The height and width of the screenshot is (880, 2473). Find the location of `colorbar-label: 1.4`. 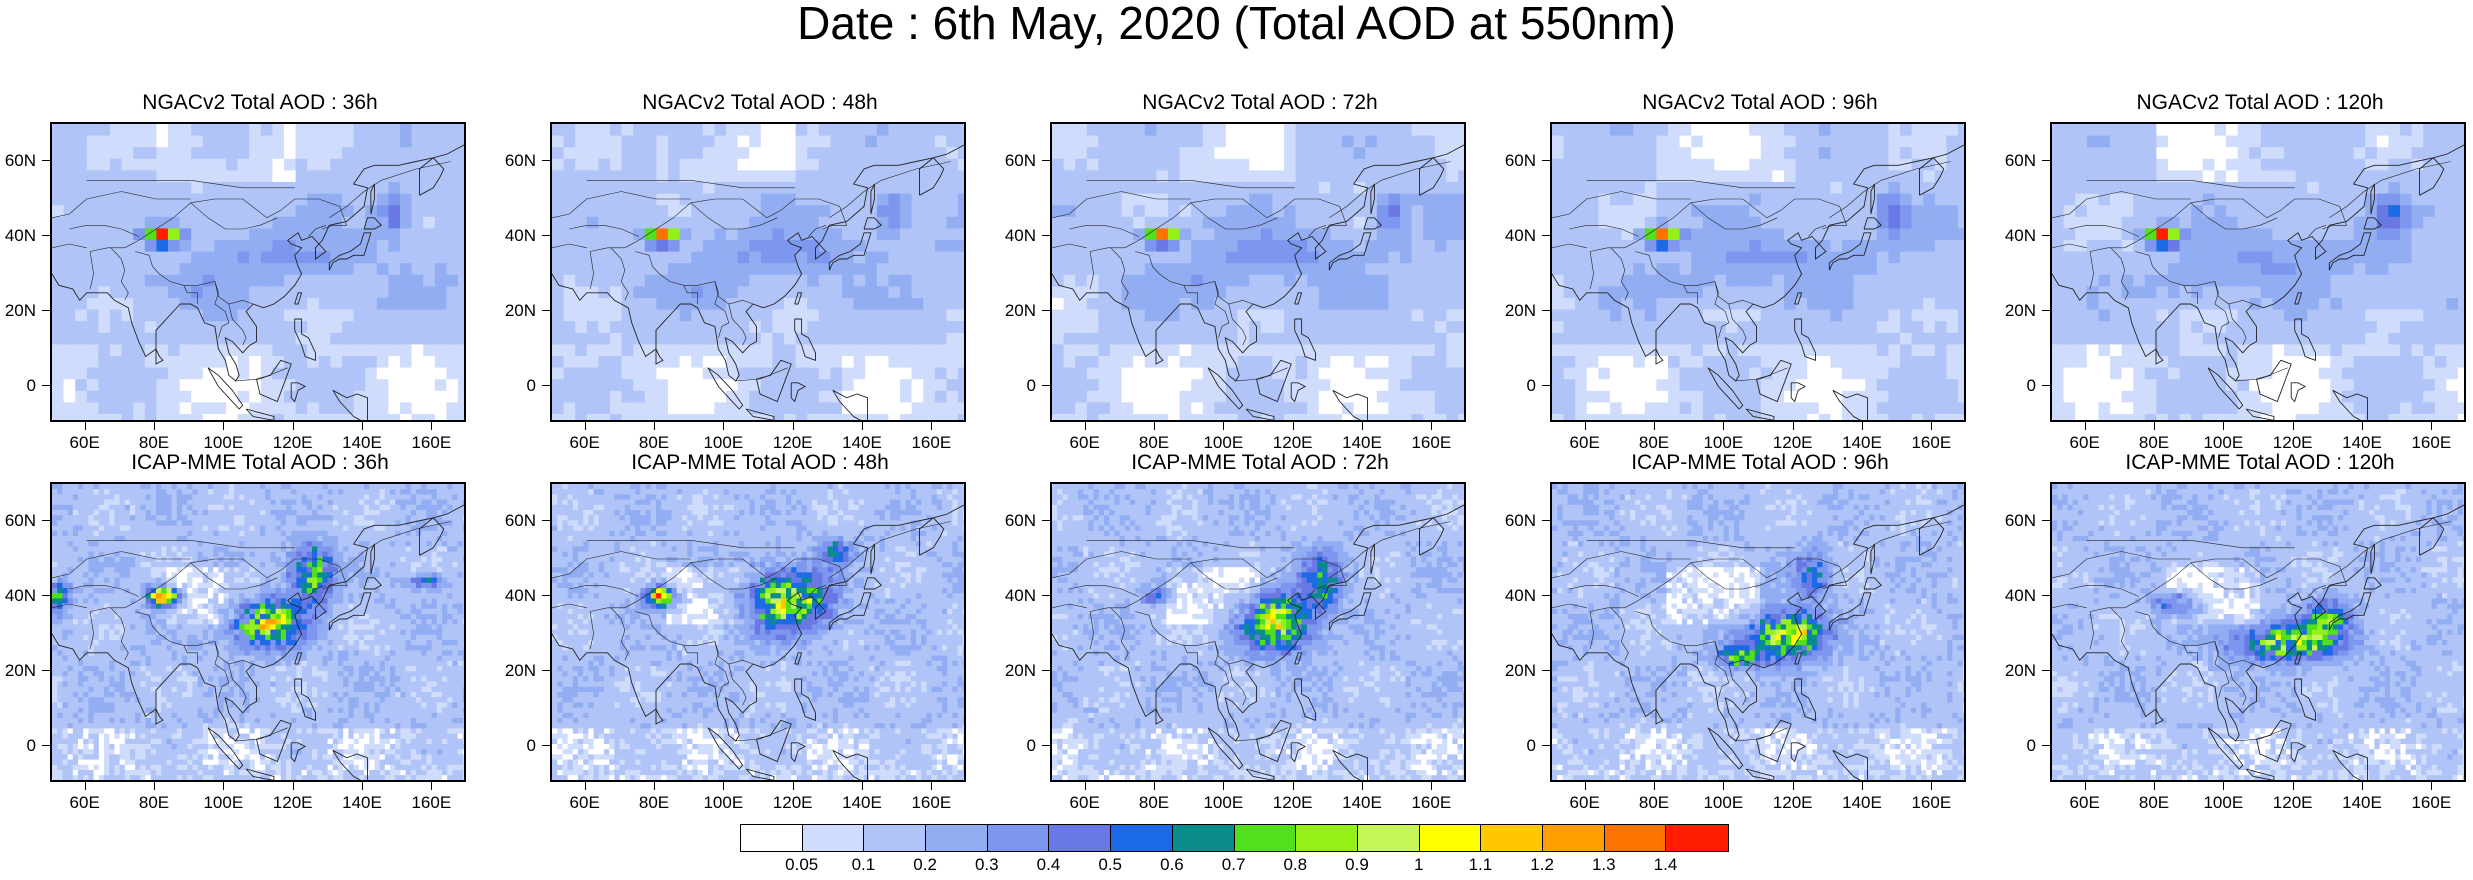

colorbar-label: 1.4 is located at coordinates (1666, 864).